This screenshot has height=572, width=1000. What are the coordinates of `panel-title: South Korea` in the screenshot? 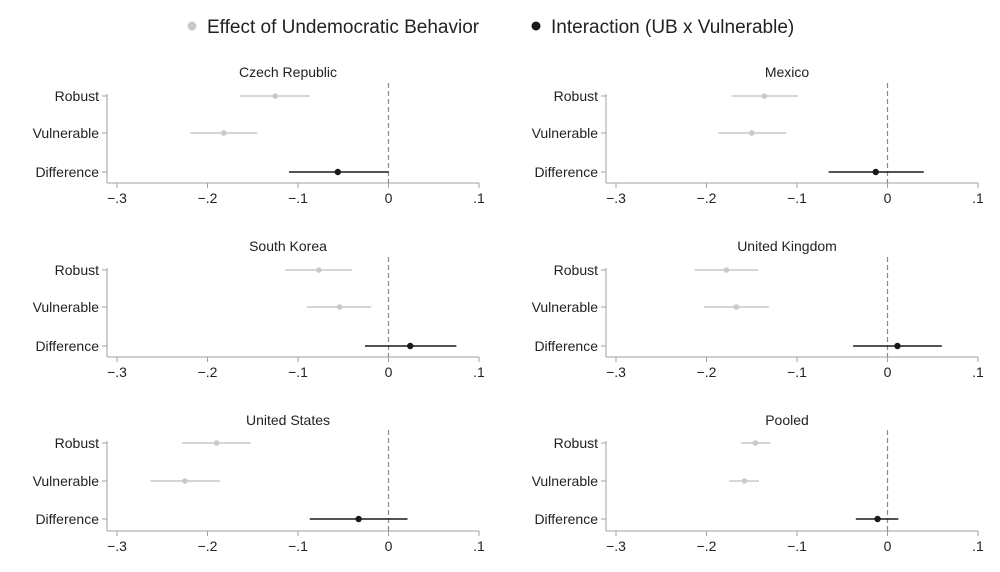 It's located at (288, 246).